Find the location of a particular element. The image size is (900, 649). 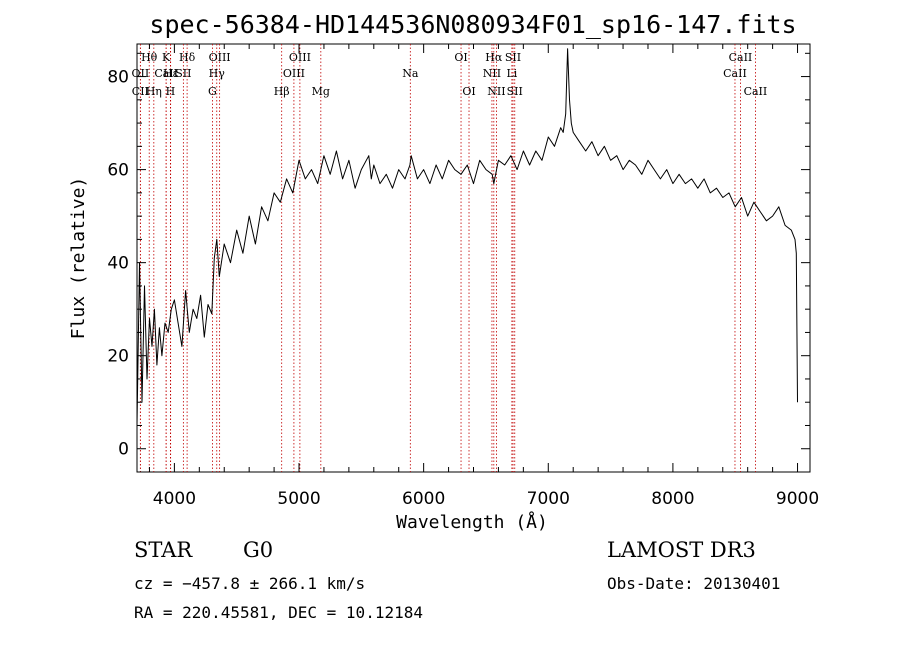

y-tick-label: 40 is located at coordinates (118, 264).